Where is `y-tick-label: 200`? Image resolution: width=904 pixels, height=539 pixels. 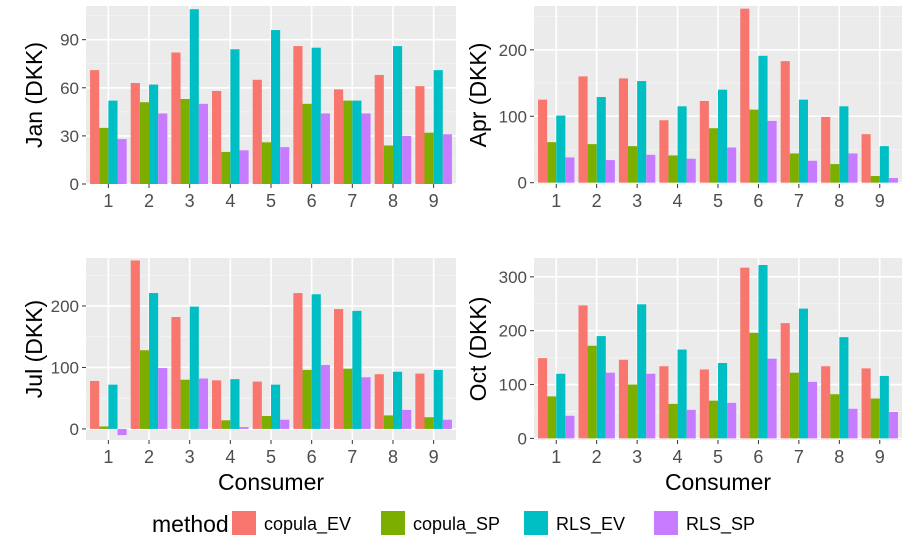 y-tick-label: 200 is located at coordinates (513, 50).